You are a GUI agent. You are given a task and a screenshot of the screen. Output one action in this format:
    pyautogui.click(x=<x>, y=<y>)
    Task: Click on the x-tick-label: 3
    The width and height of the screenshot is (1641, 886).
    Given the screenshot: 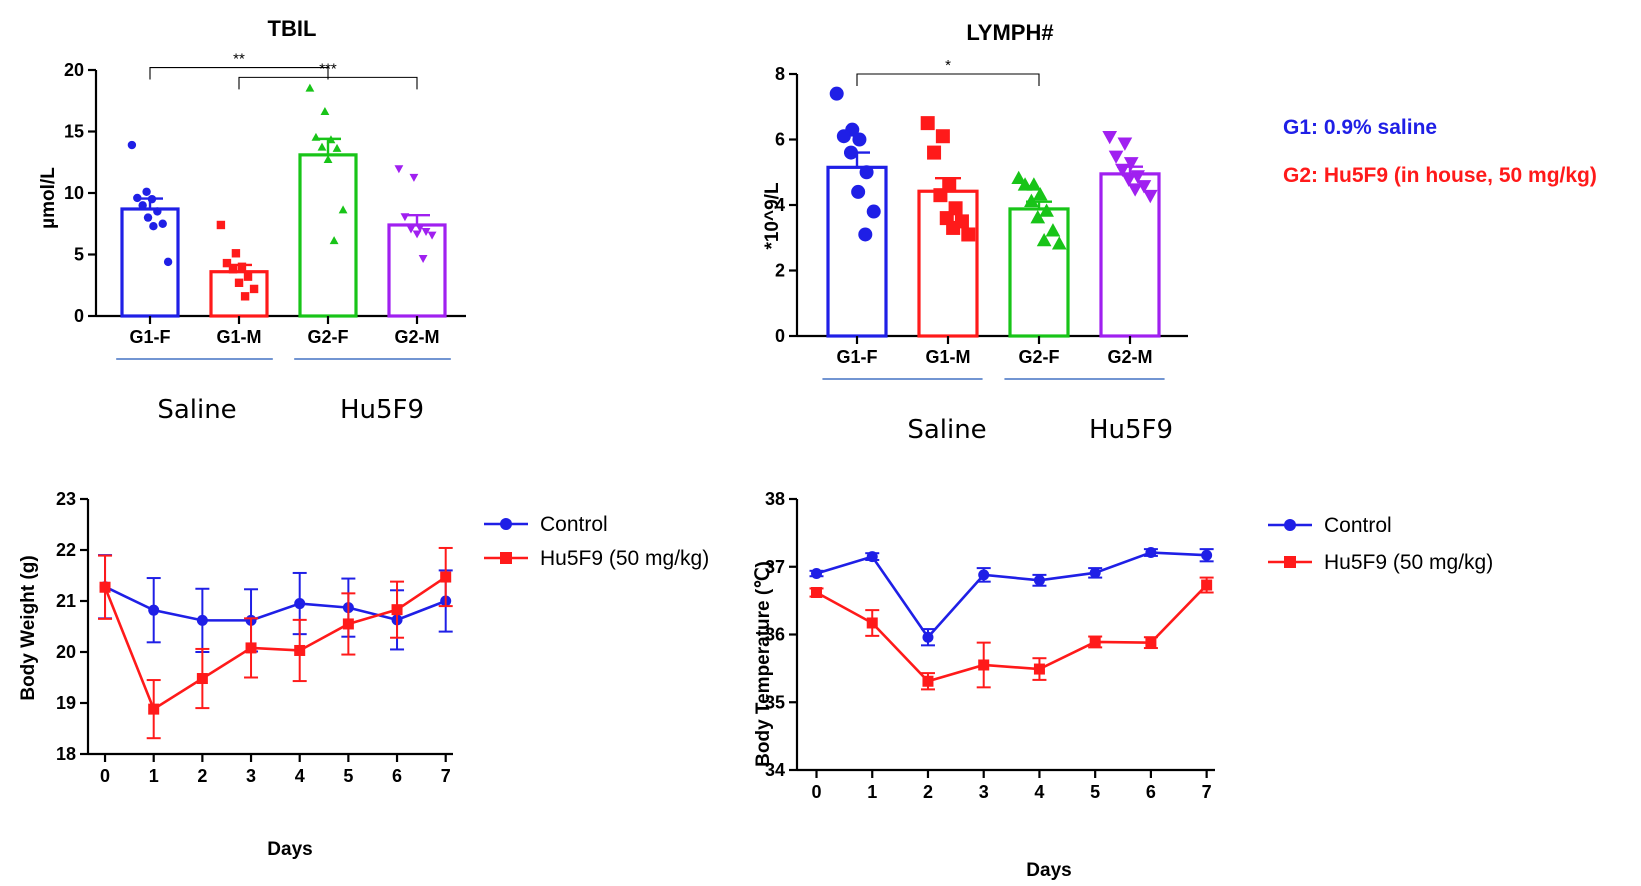 What is the action you would take?
    pyautogui.click(x=984, y=792)
    